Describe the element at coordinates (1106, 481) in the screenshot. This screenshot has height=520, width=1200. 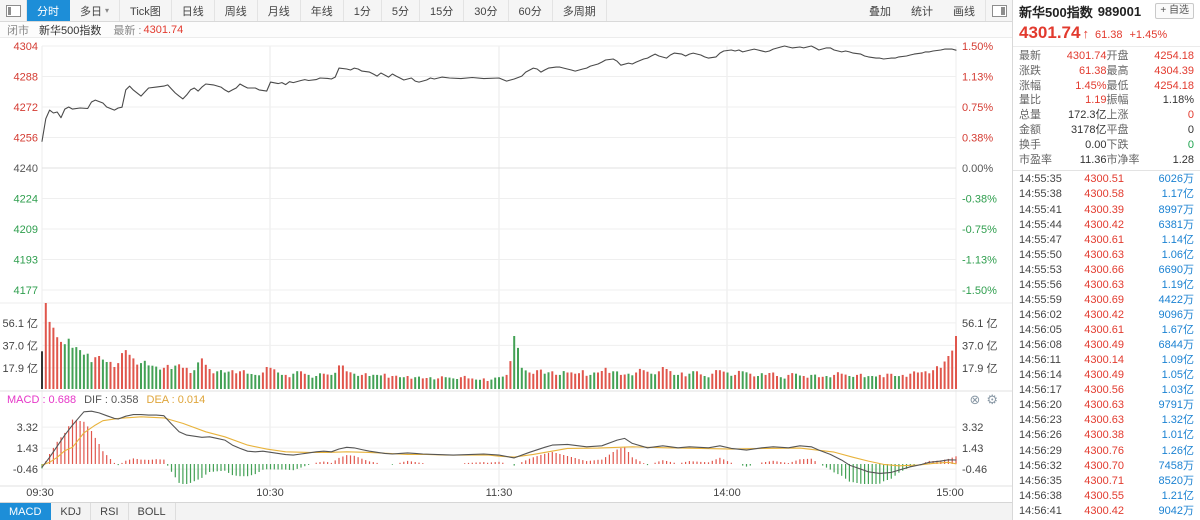
I see `tick-row: 14:56:35 4300.71 8520万` at that location.